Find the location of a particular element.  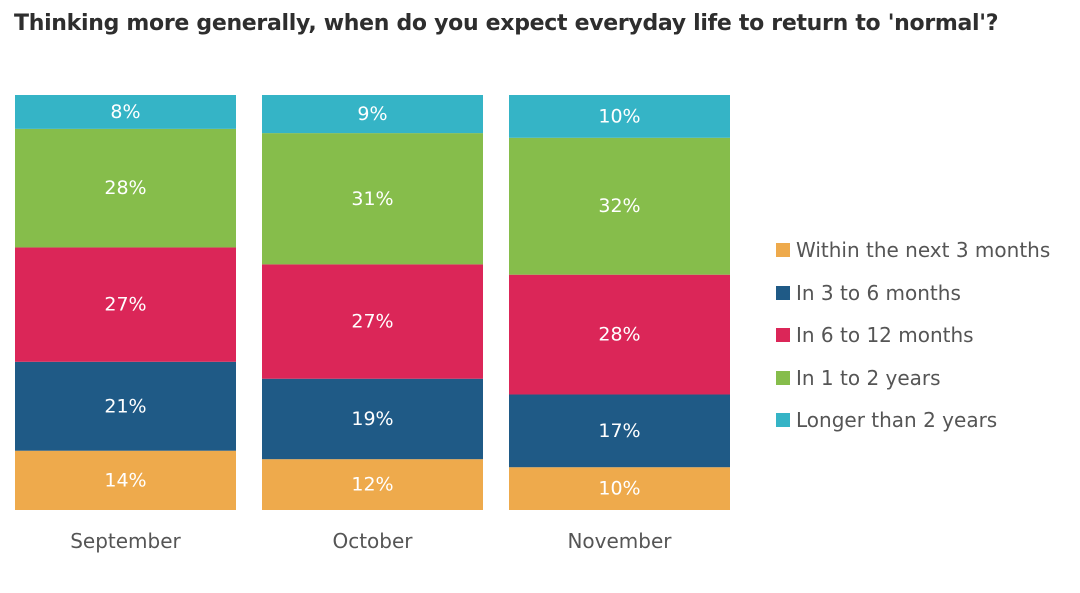

bar-segment-october-in-6-to-12-months is located at coordinates (372, 321).